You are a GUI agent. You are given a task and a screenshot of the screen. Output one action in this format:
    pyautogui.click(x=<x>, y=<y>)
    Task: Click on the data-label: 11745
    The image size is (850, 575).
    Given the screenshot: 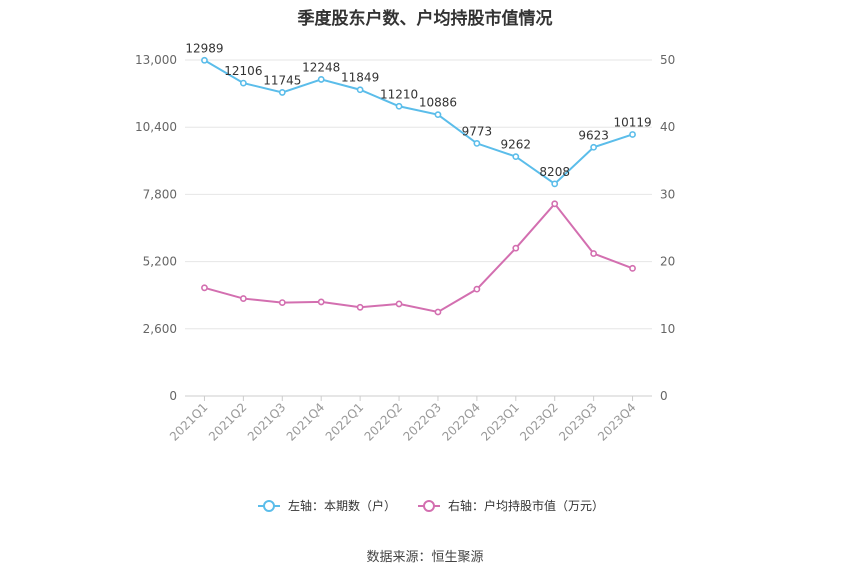 What is the action you would take?
    pyautogui.click(x=282, y=80)
    